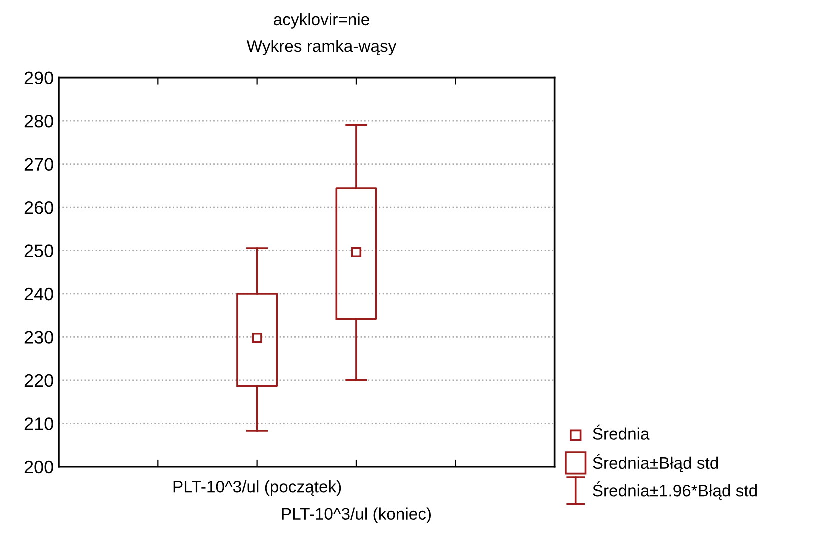 Image resolution: width=825 pixels, height=533 pixels. I want to click on text: Średnia±Błąd std, so click(655, 463).